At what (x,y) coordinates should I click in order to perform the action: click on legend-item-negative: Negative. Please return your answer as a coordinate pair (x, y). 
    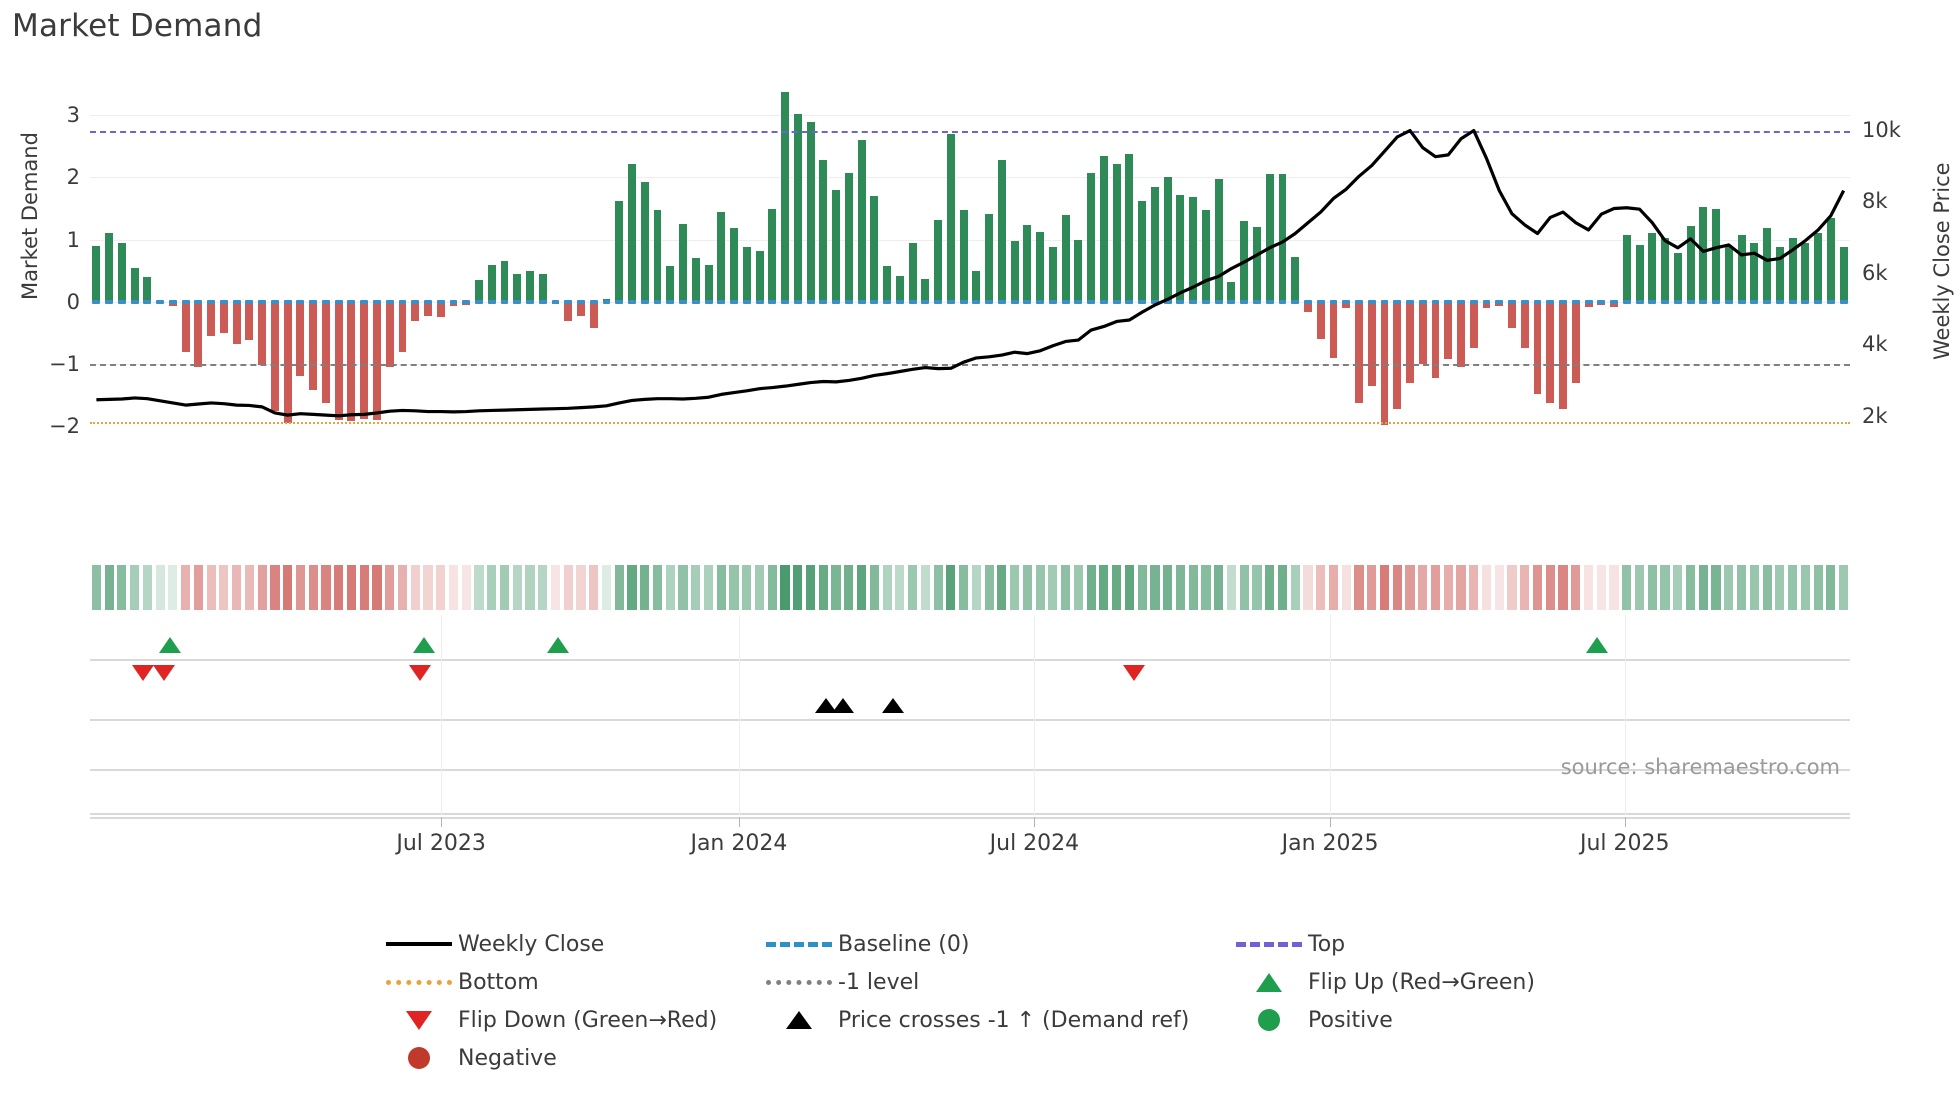
    Looking at the image, I should click on (570, 1058).